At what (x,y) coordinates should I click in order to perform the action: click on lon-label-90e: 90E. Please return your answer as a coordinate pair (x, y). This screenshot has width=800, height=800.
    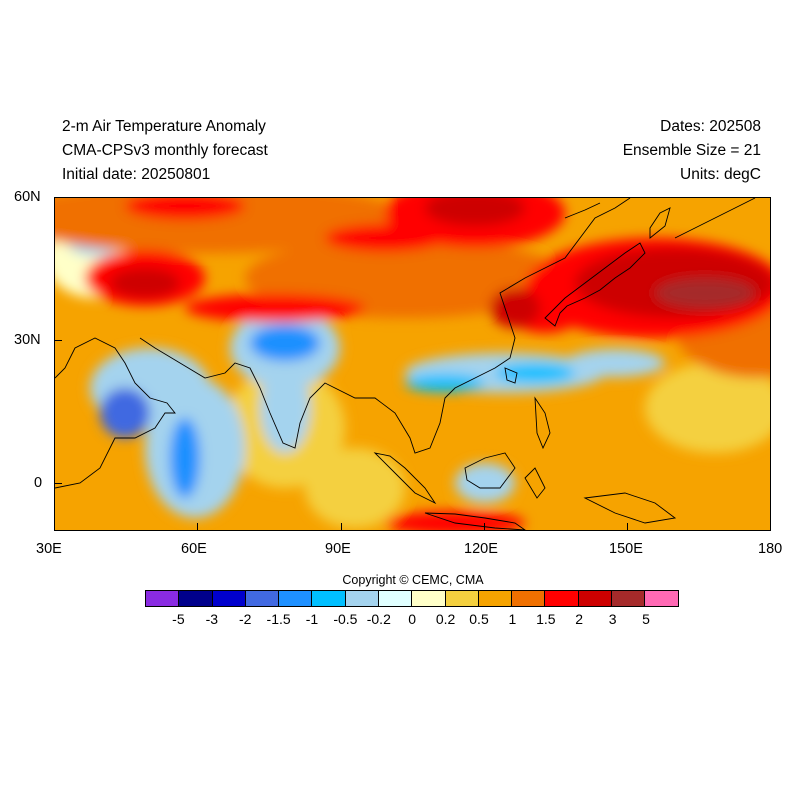
    Looking at the image, I should click on (338, 549).